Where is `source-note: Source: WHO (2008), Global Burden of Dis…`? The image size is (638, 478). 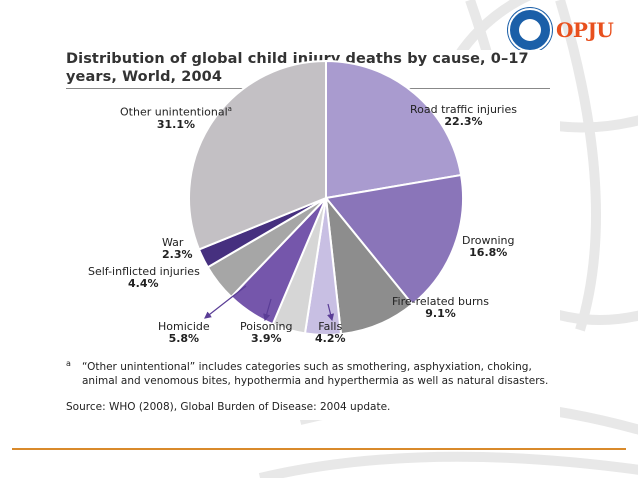
source-note: Source: WHO (2008), Global Burden of Dis… is located at coordinates (228, 407).